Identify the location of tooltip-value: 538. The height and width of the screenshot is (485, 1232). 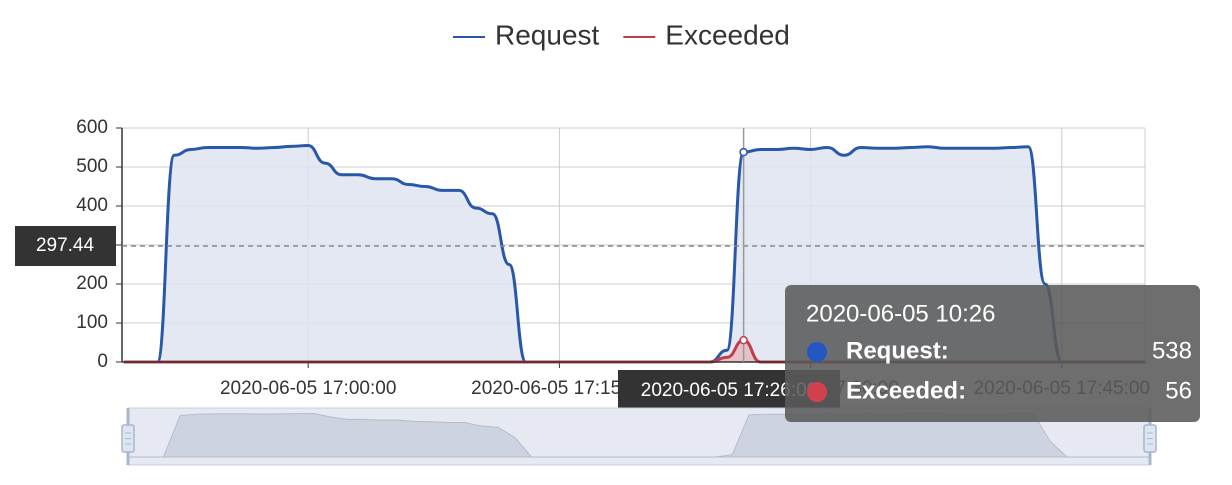
(1172, 350).